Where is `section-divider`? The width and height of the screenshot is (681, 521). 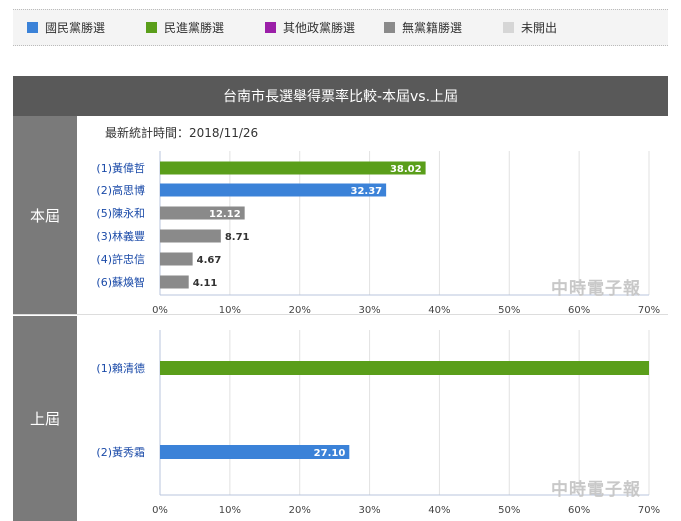 section-divider is located at coordinates (340, 314).